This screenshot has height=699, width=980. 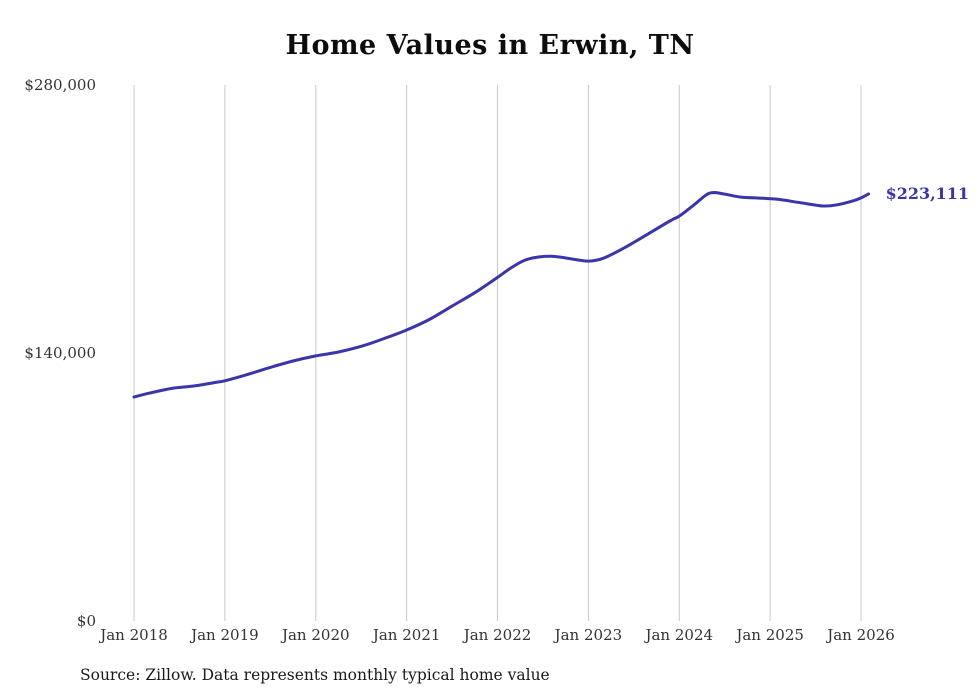 I want to click on x-tick-label: Jan 2020, so click(x=315, y=635).